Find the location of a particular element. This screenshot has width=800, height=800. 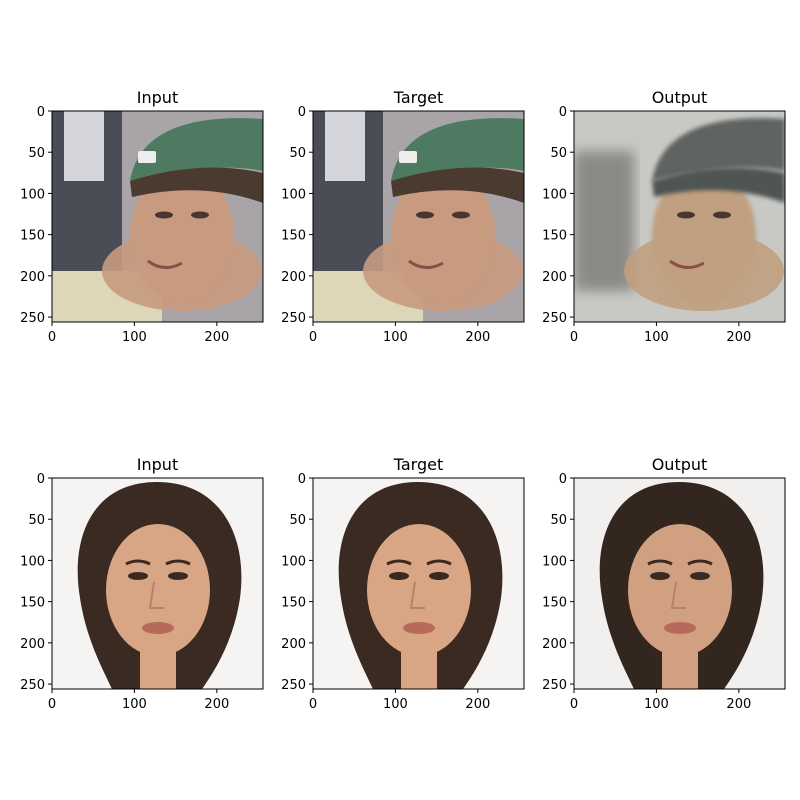

panel-input-row-1: Input 0 100 200 0 50 100 150 200 250 is located at coordinates (141, 216).